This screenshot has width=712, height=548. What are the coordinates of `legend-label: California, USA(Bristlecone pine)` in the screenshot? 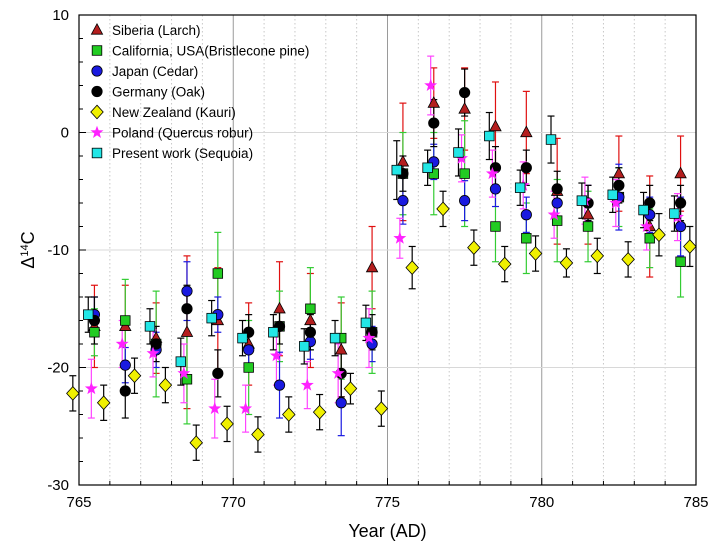 It's located at (210, 51).